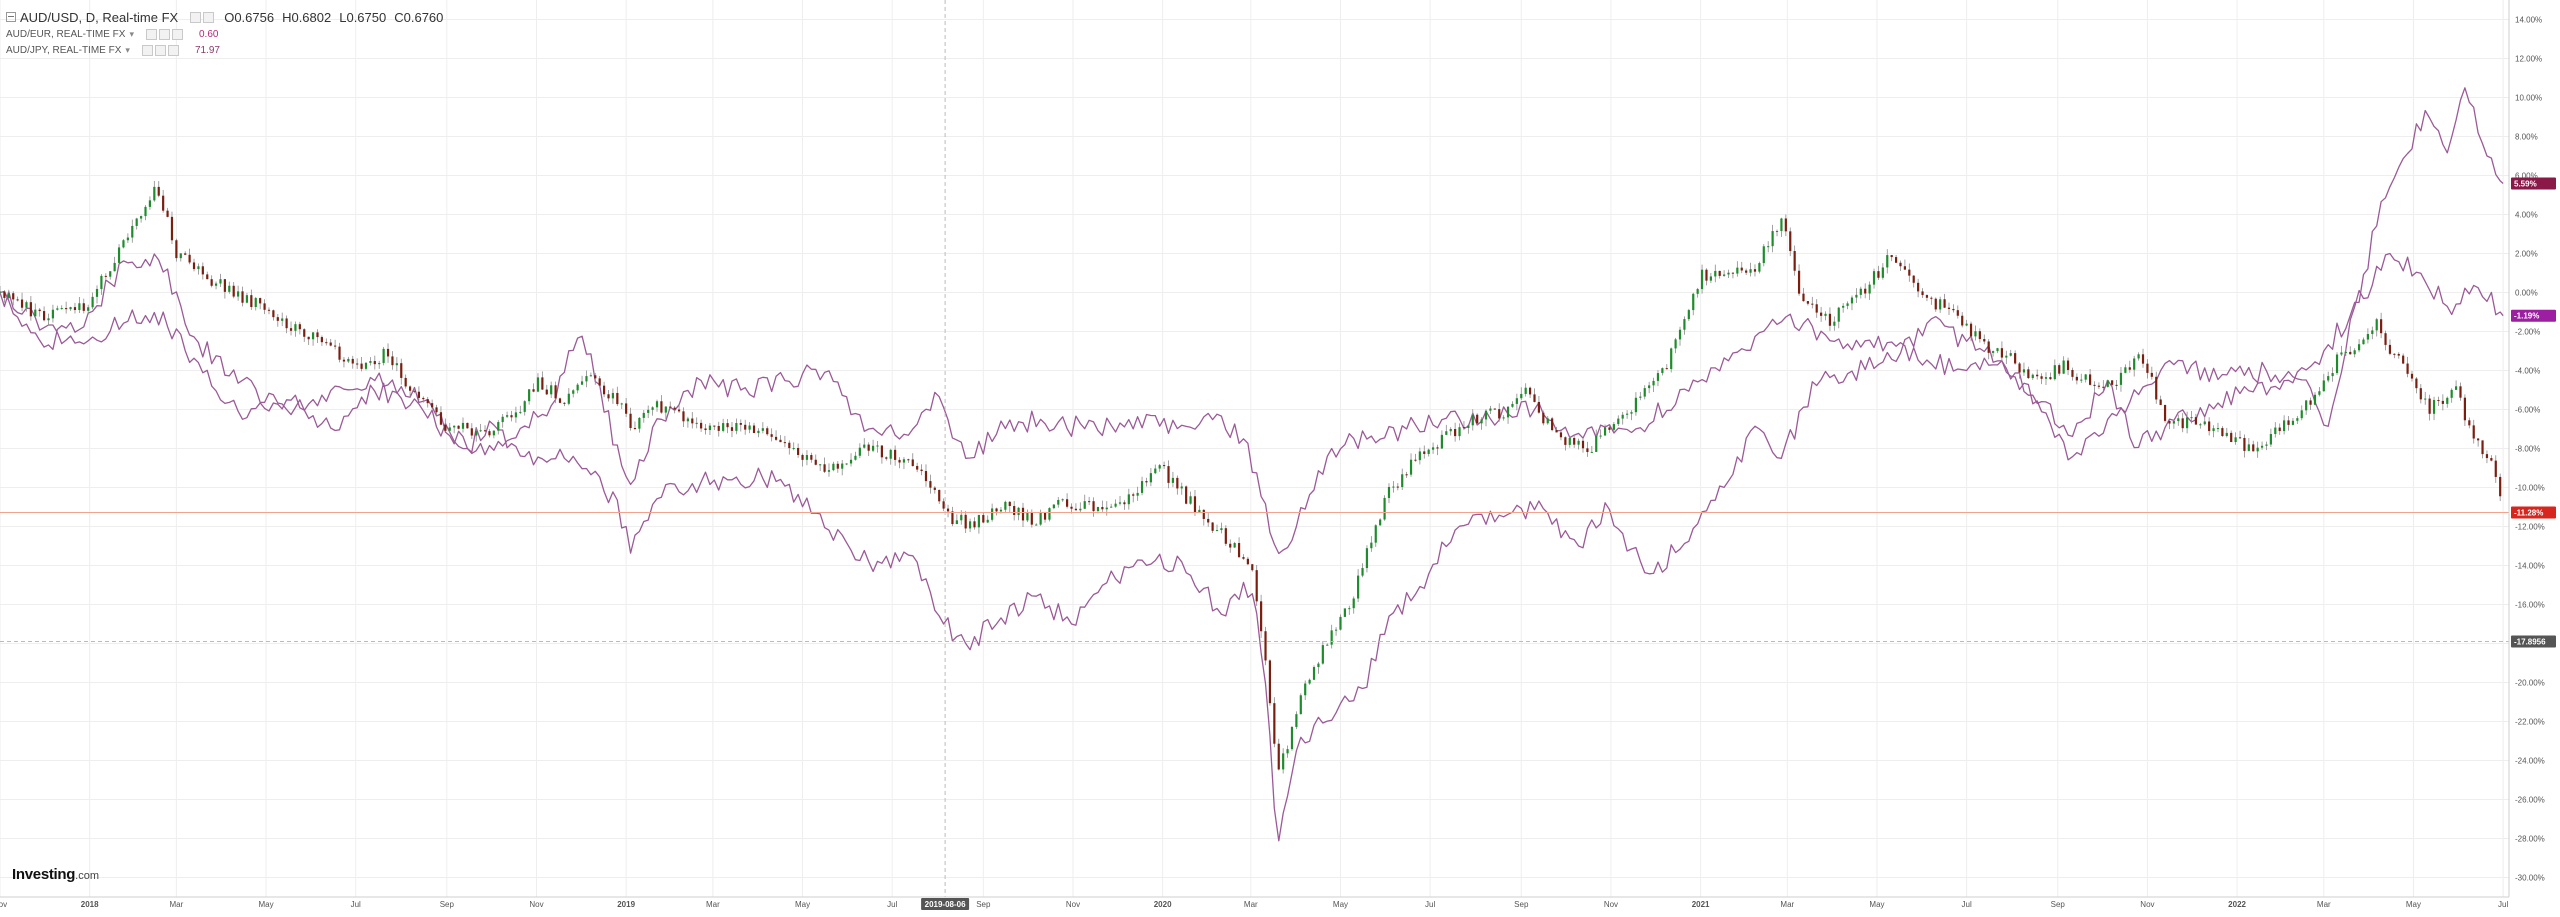 The height and width of the screenshot is (917, 2560). I want to click on y-tick-label: -24.00%, so click(2530, 761).